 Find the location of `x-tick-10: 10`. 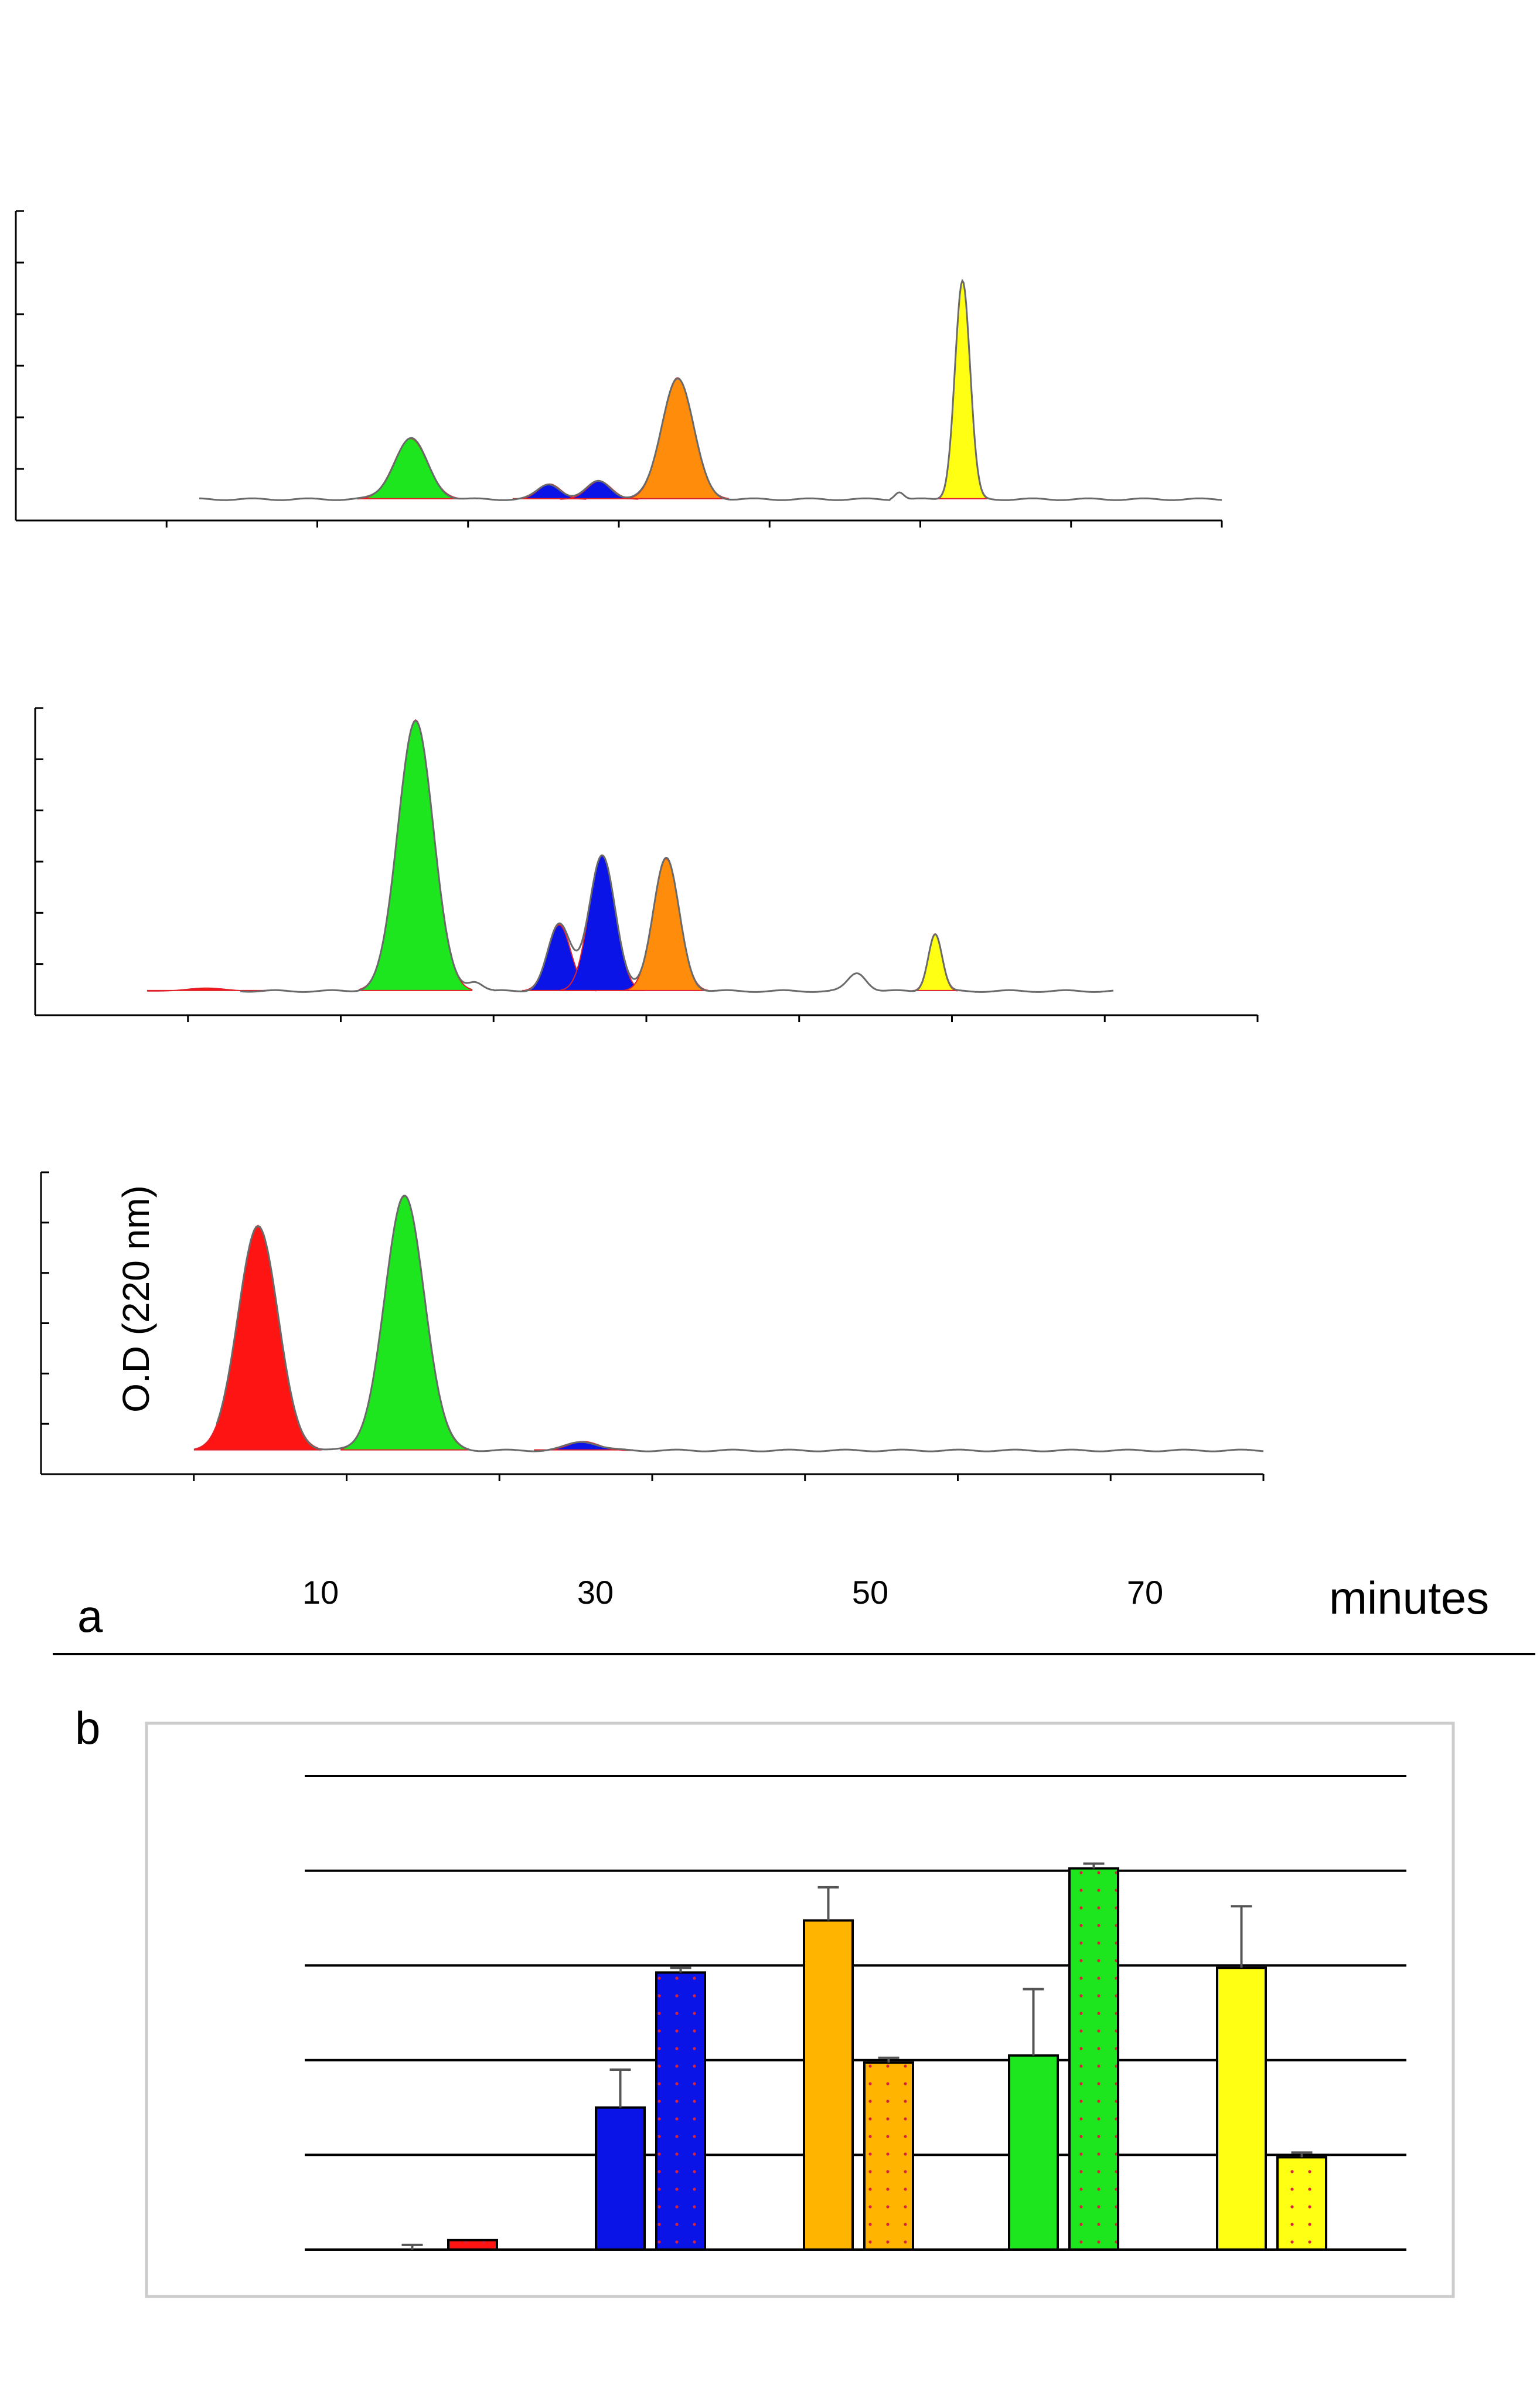

x-tick-10: 10 is located at coordinates (321, 1592).